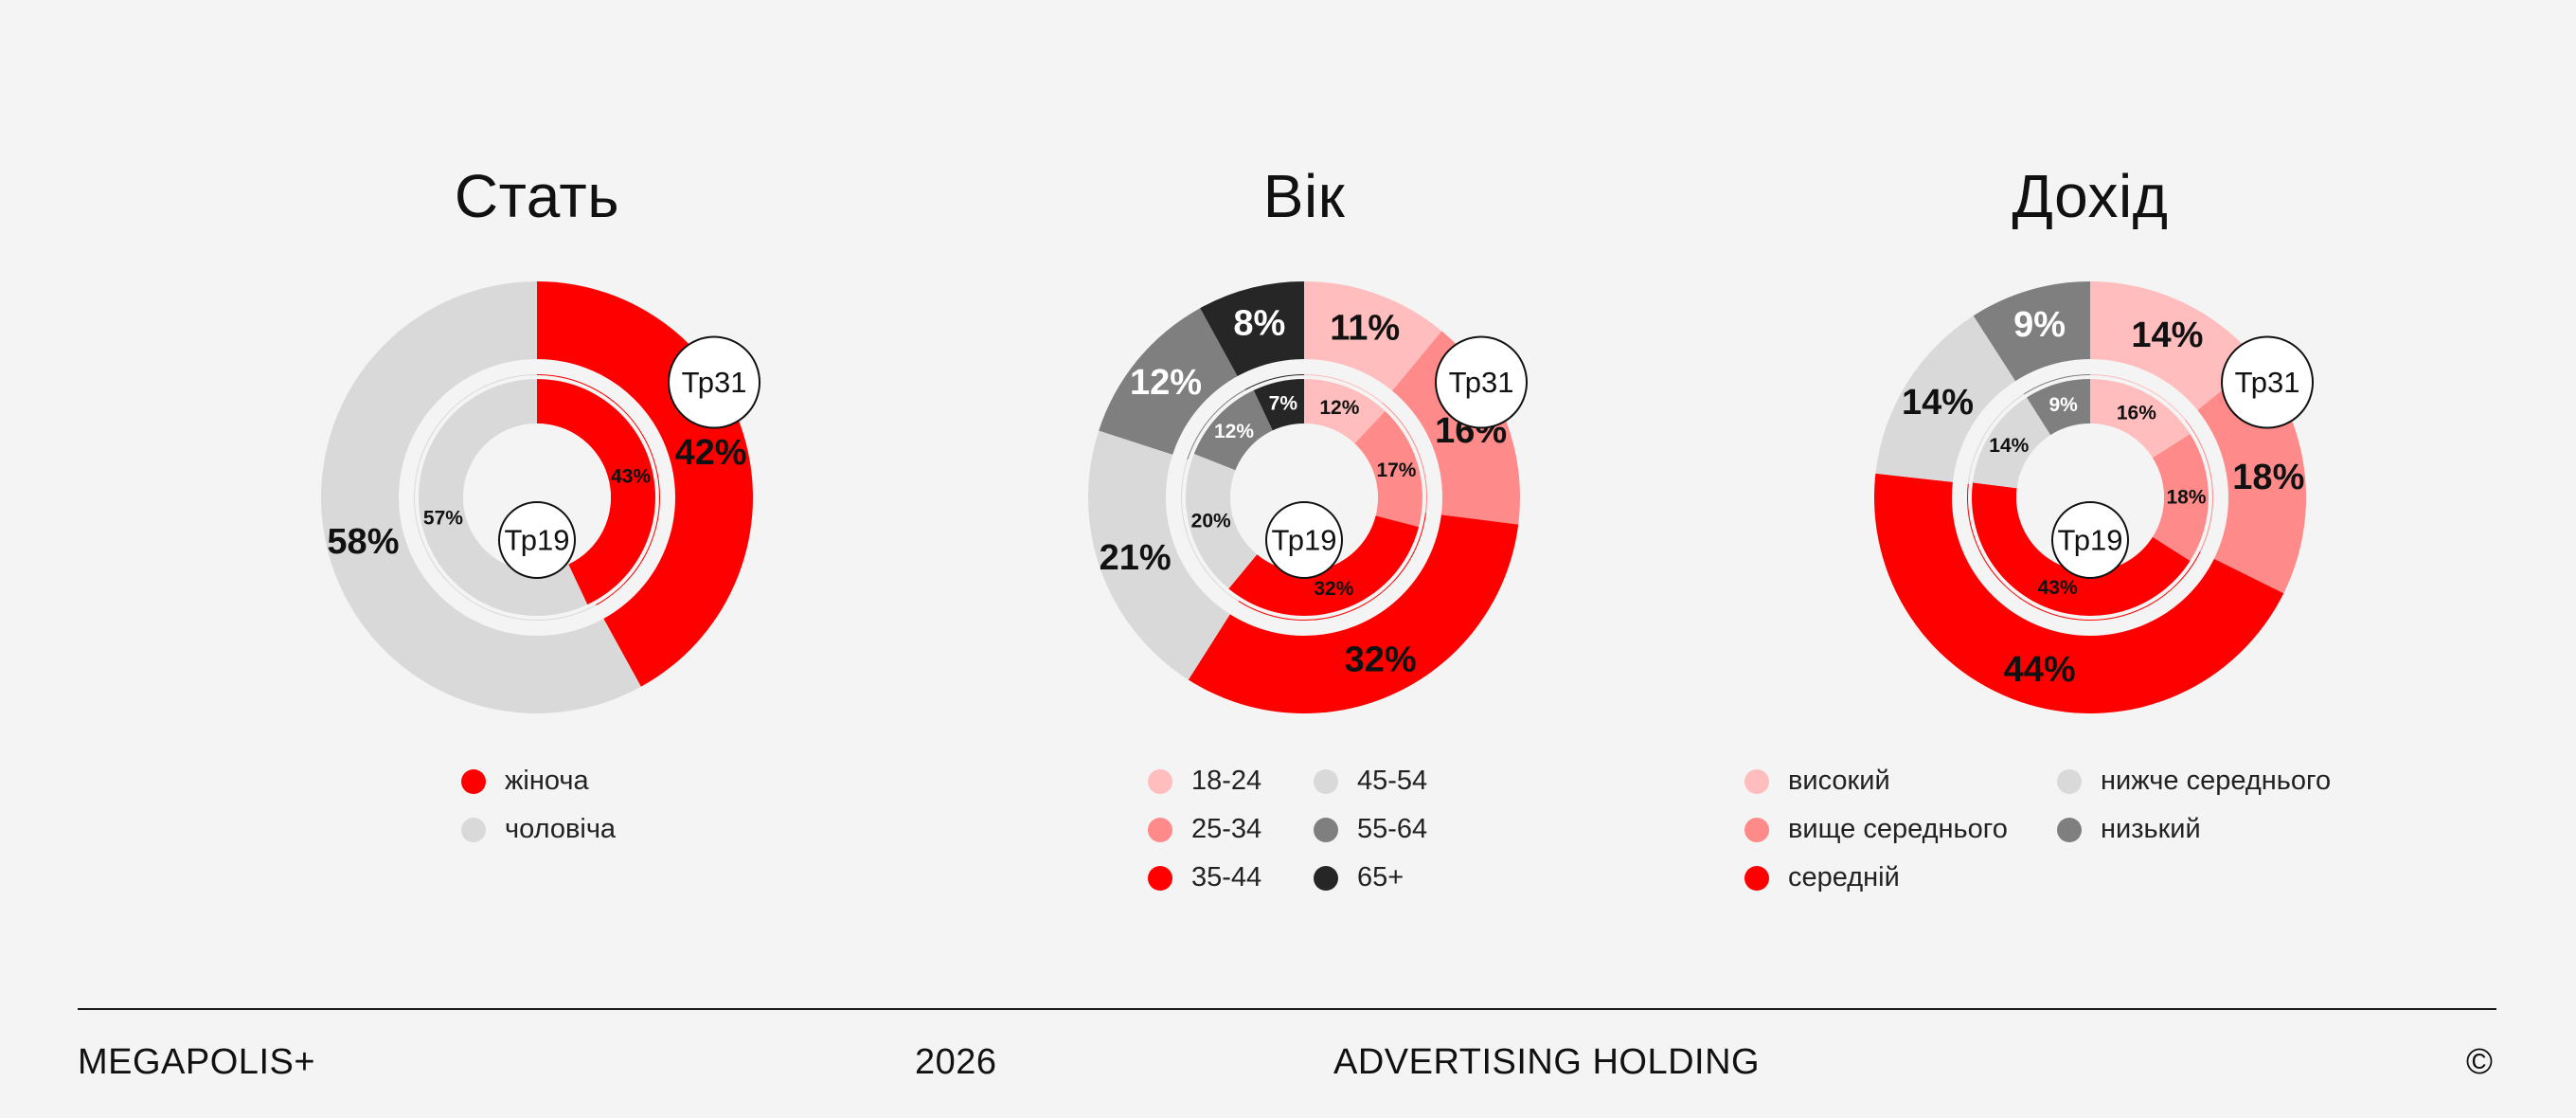 The height and width of the screenshot is (1118, 2576). Describe the element at coordinates (1283, 403) in the screenshot. I see `inner-label-65: 7%` at that location.